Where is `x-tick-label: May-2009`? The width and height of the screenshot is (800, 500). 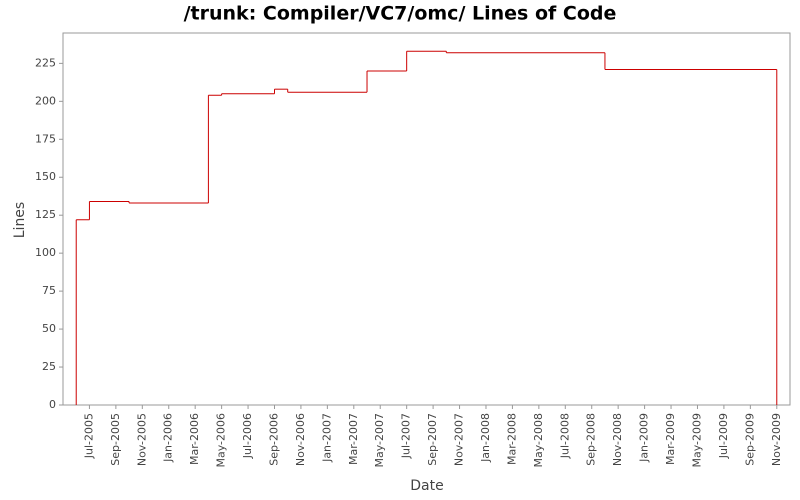 x-tick-label: May-2009 is located at coordinates (696, 440).